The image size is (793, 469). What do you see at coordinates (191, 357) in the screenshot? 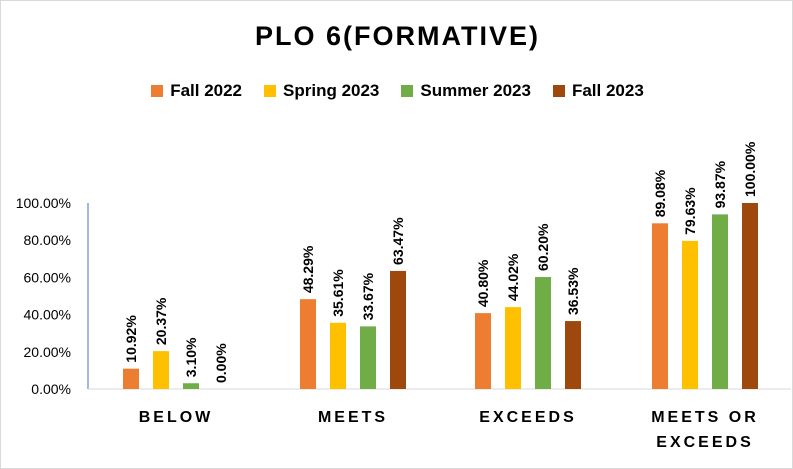
I see `data-label: 3.10%` at bounding box center [191, 357].